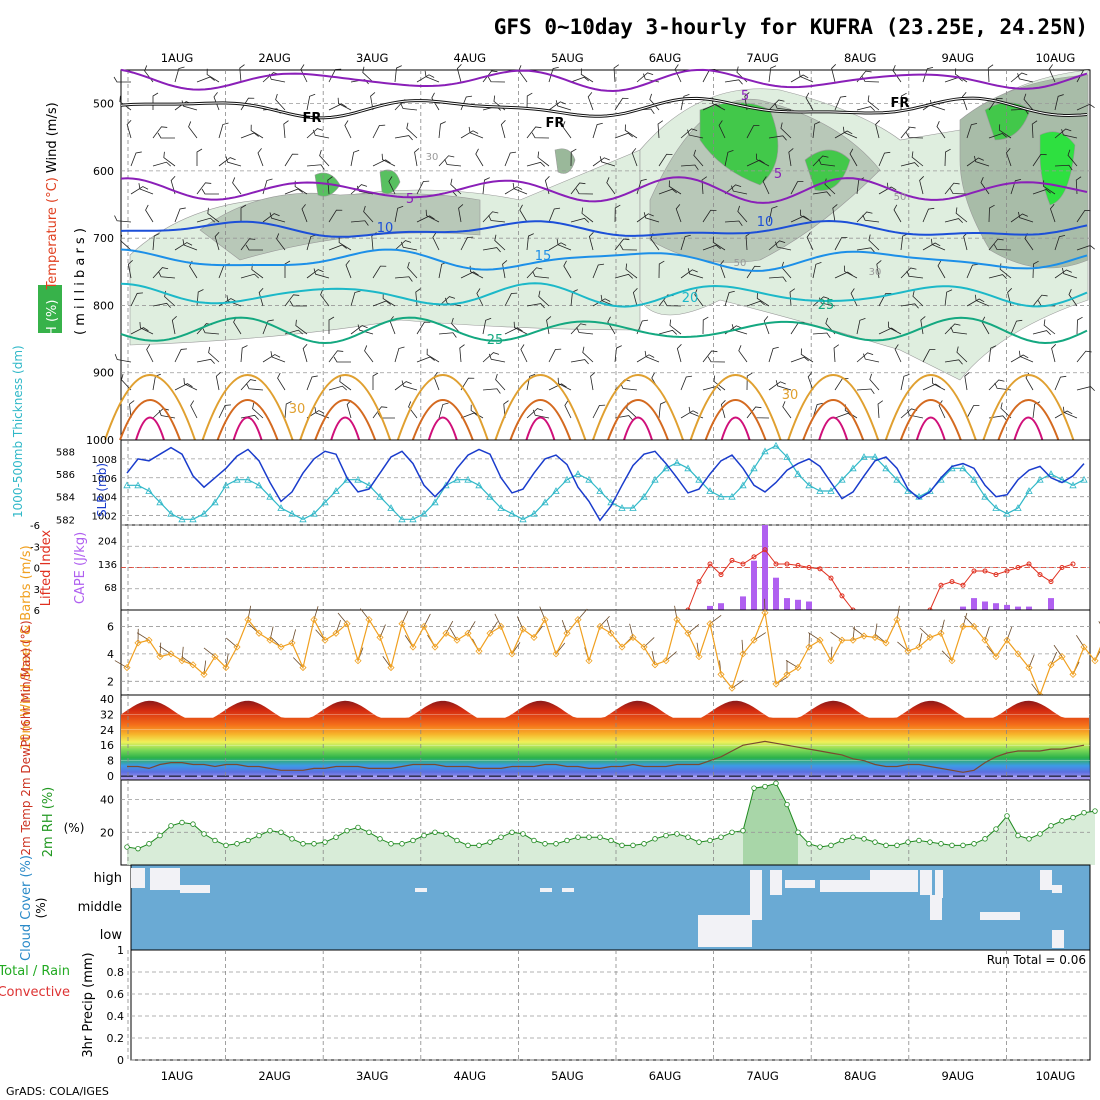 This screenshot has width=1100, height=1100. Describe the element at coordinates (776, 882) in the screenshot. I see `cloud-gap` at that location.